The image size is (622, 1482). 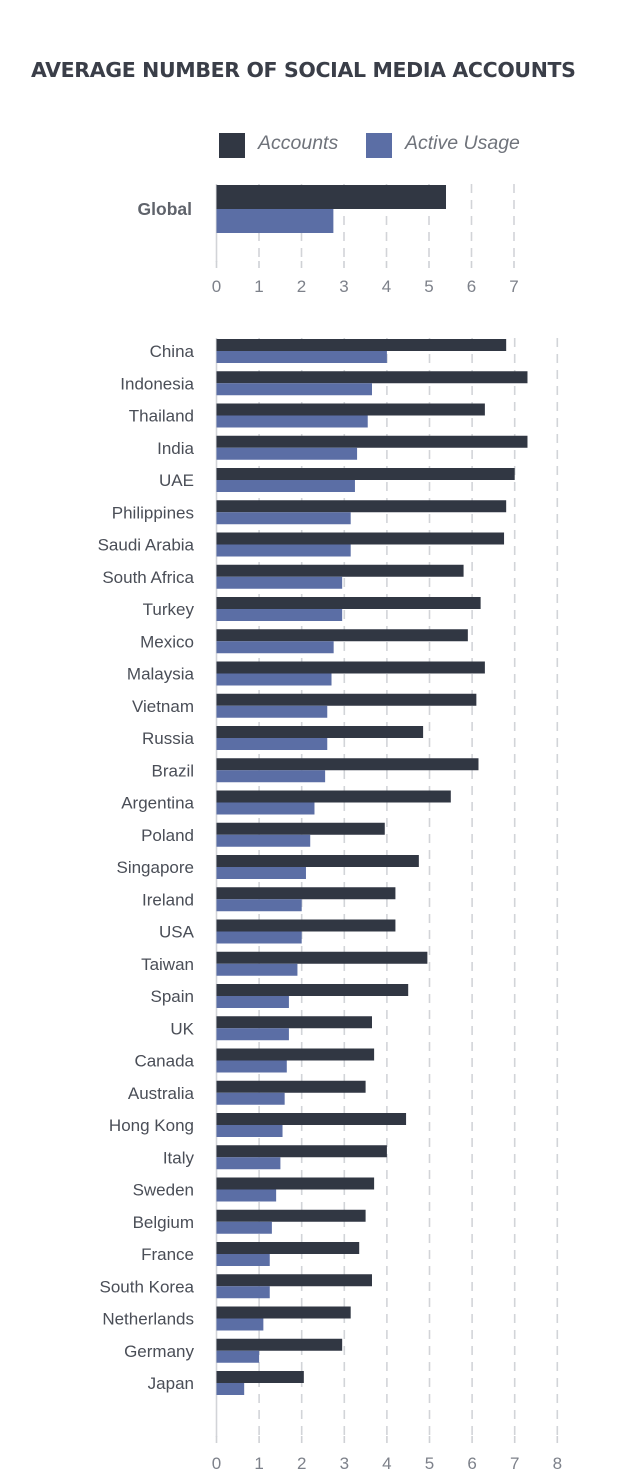 What do you see at coordinates (148, 577) in the screenshot?
I see `category-label-south-africa: South Africa` at bounding box center [148, 577].